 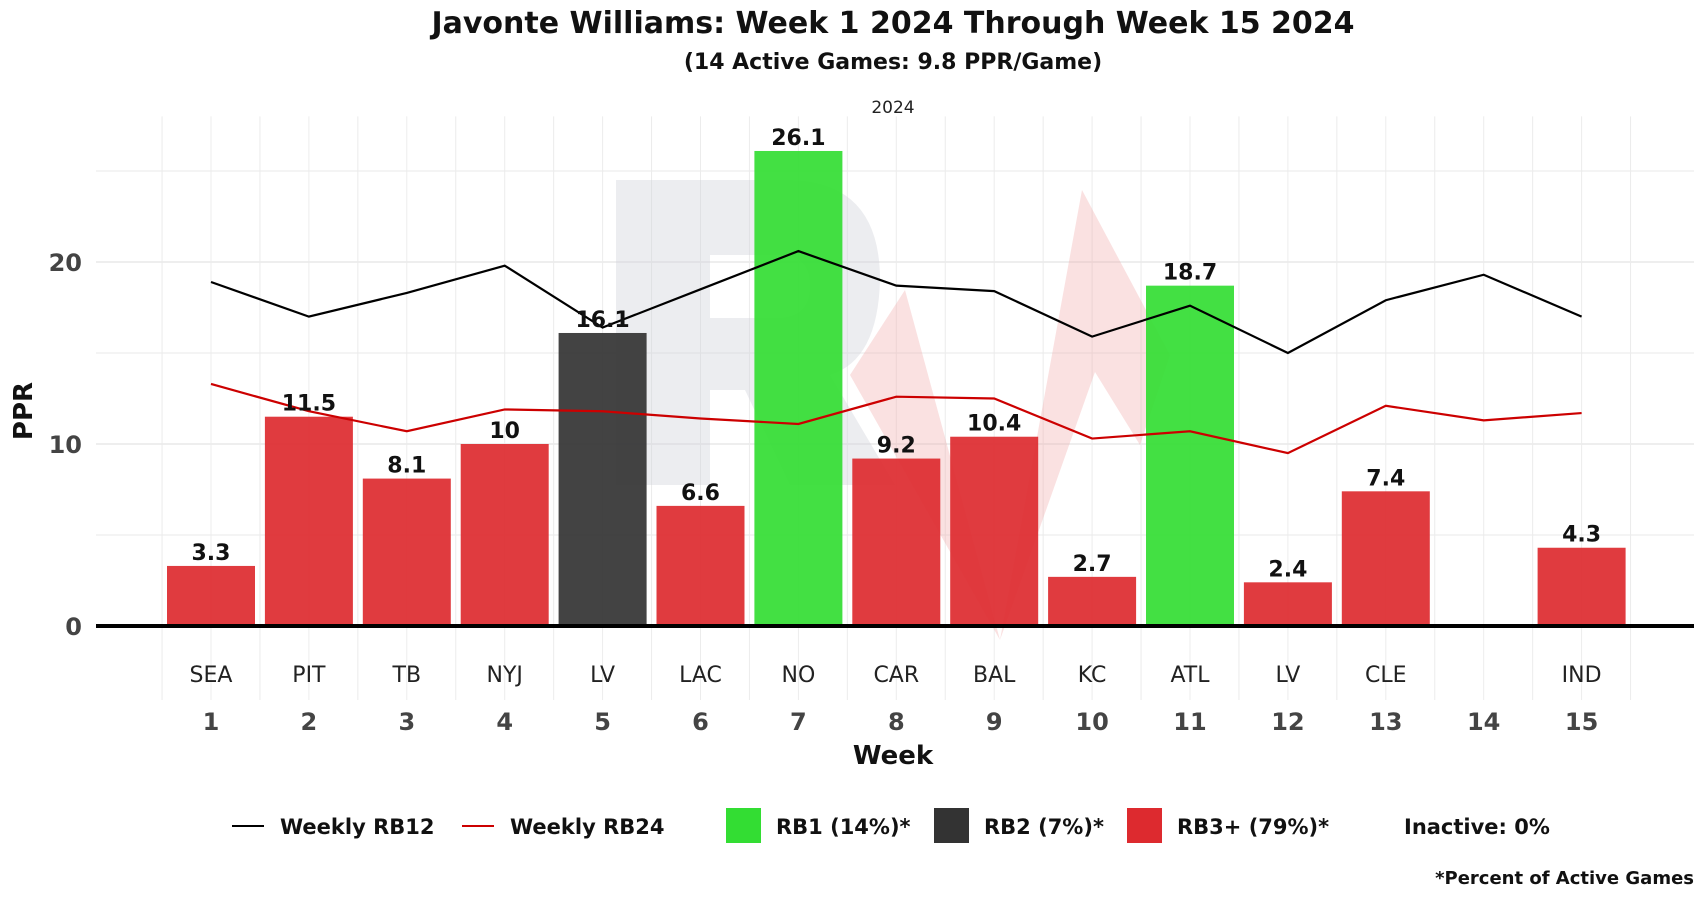 I want to click on data-label: 4.3, so click(x=1581, y=535).